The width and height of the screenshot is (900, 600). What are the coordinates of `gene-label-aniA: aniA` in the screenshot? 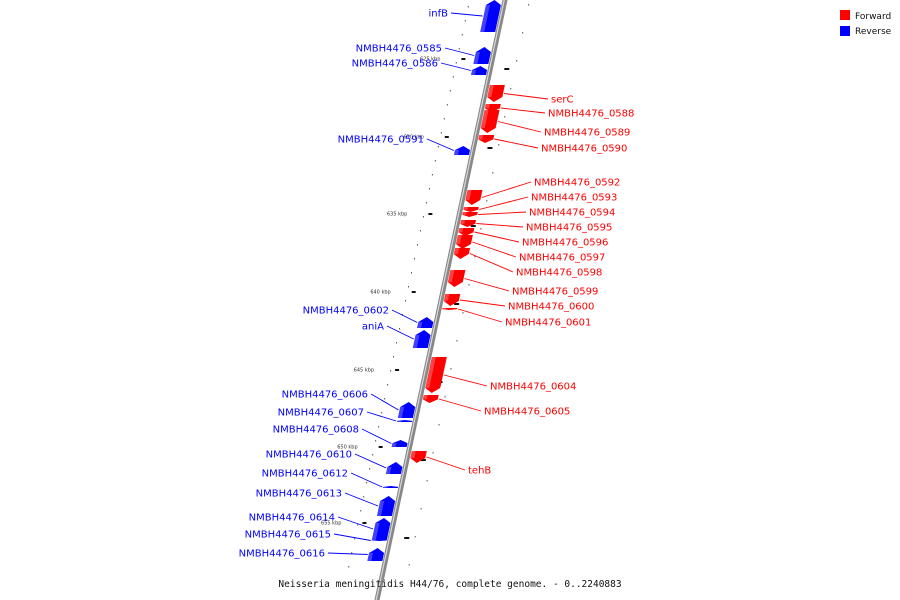 It's located at (373, 327).